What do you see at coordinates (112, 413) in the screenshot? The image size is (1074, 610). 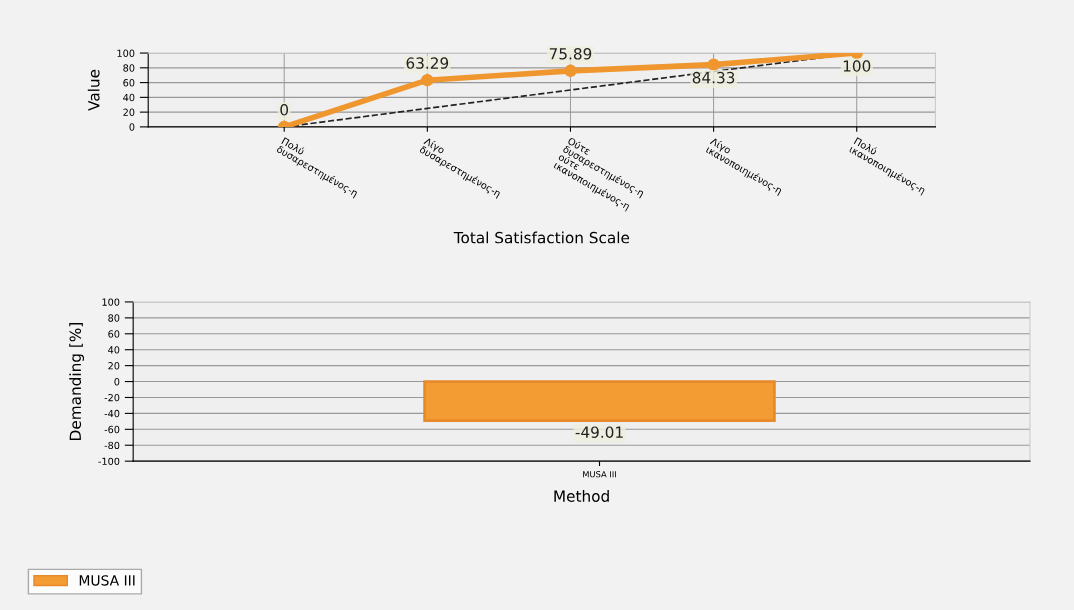 I see `y-tick-label: -40` at bounding box center [112, 413].